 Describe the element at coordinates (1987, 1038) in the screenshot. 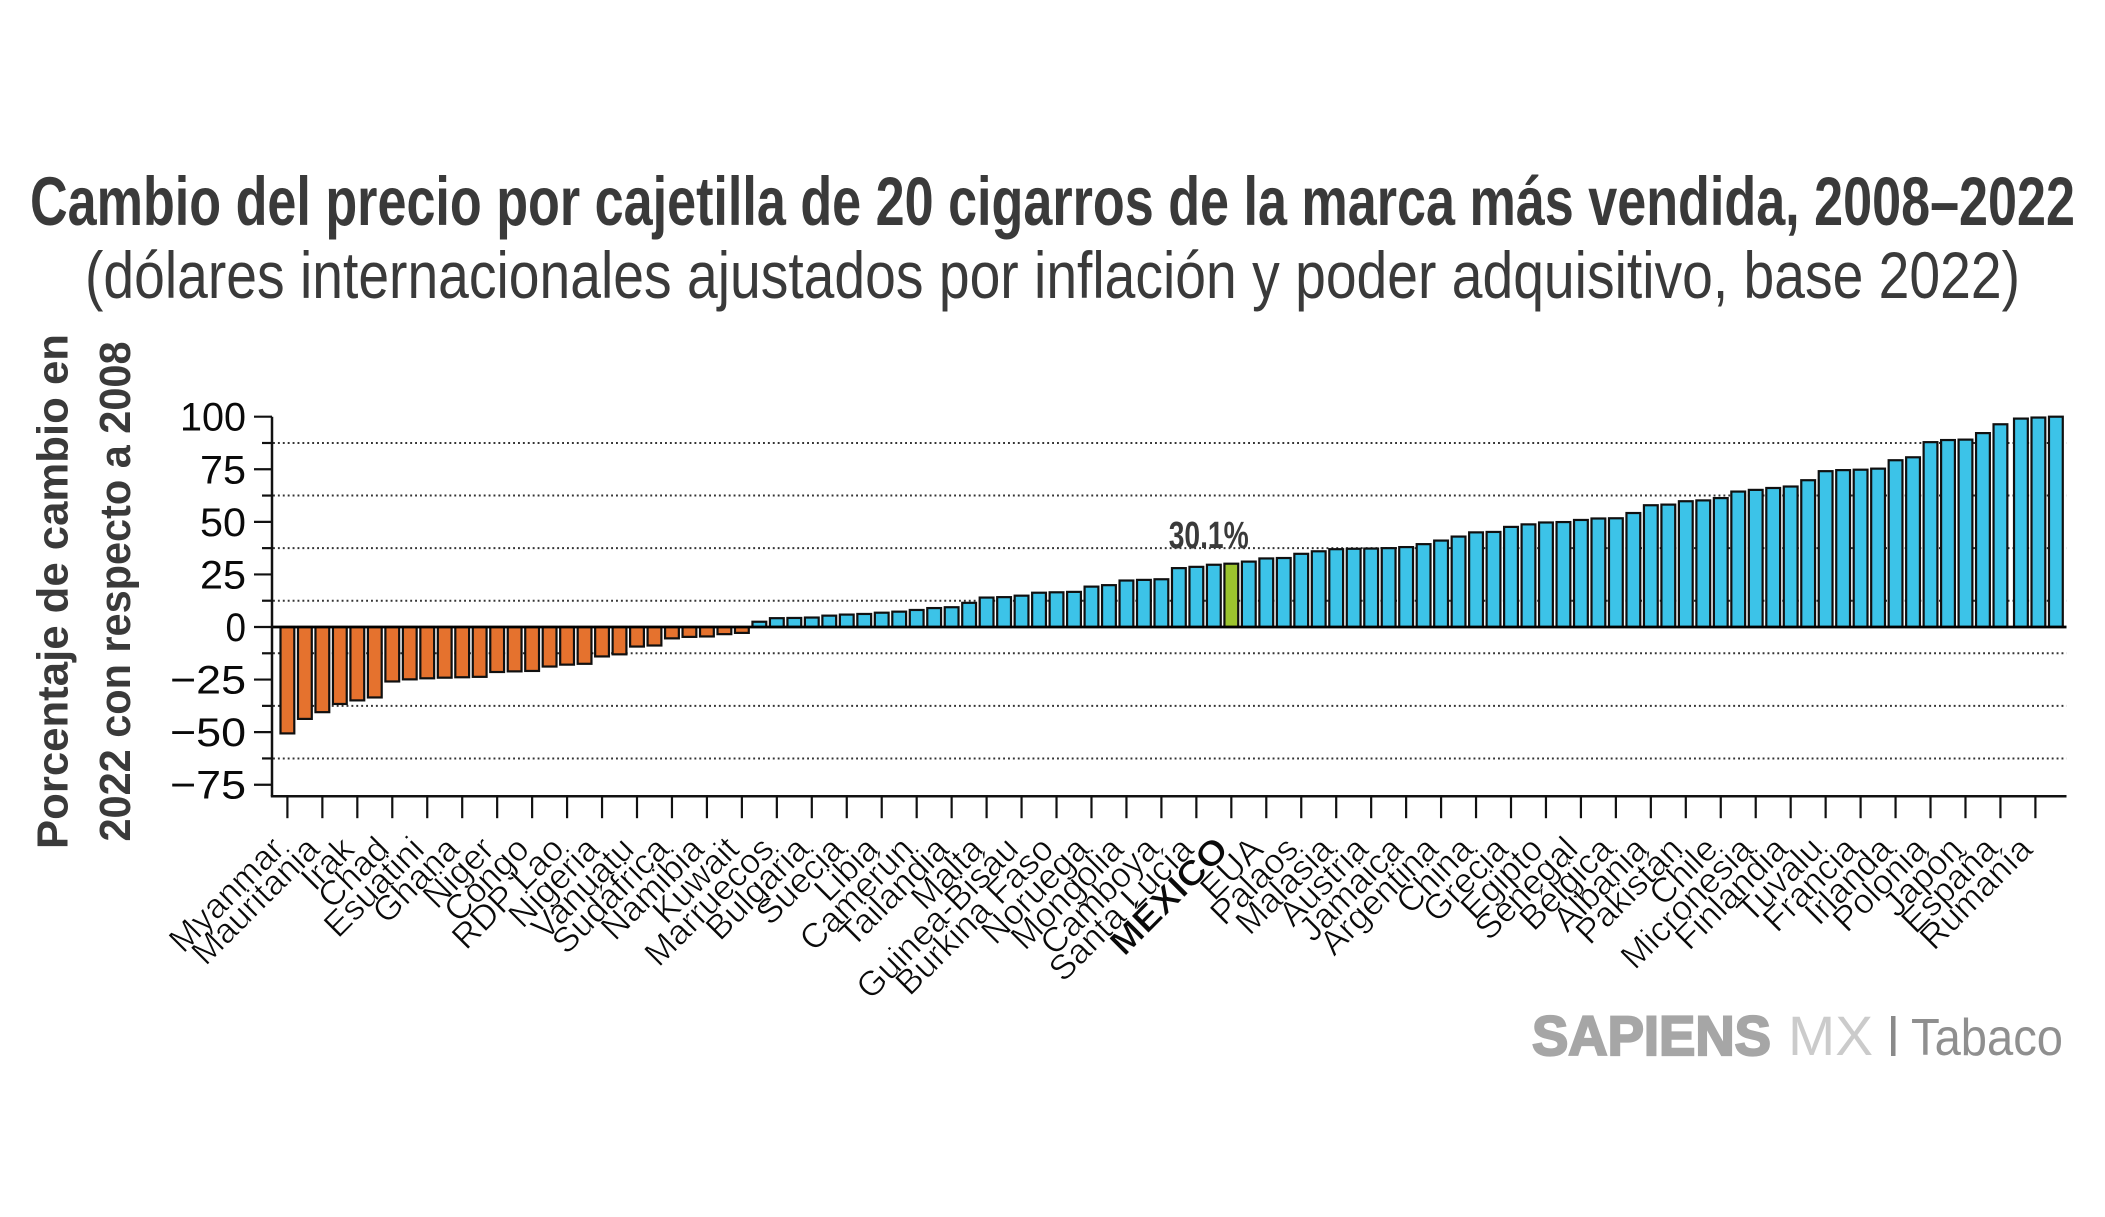

I see `svg-text: Tabaco` at that location.